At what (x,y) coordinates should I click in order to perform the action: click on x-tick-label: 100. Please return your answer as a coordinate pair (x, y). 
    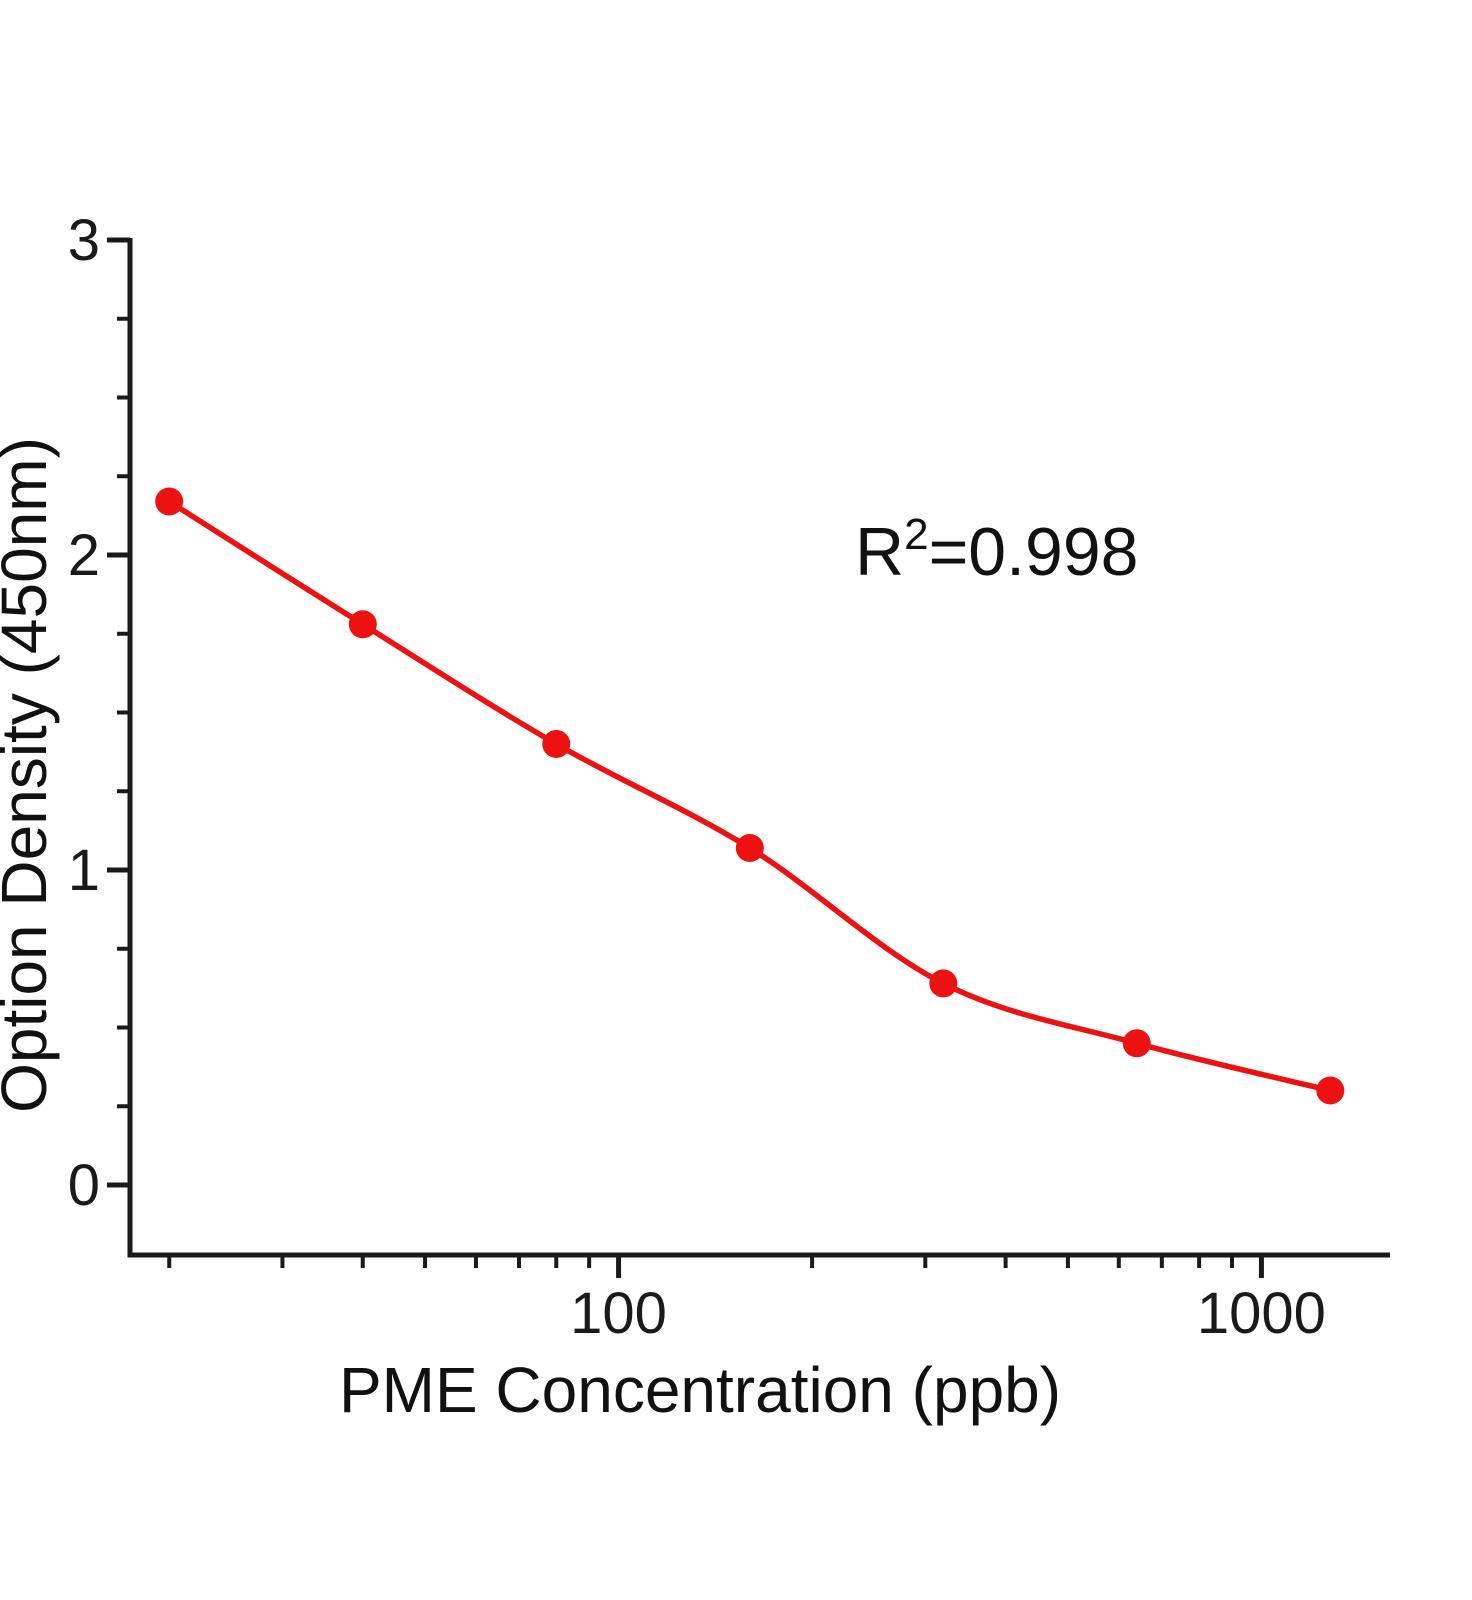
    Looking at the image, I should click on (618, 1313).